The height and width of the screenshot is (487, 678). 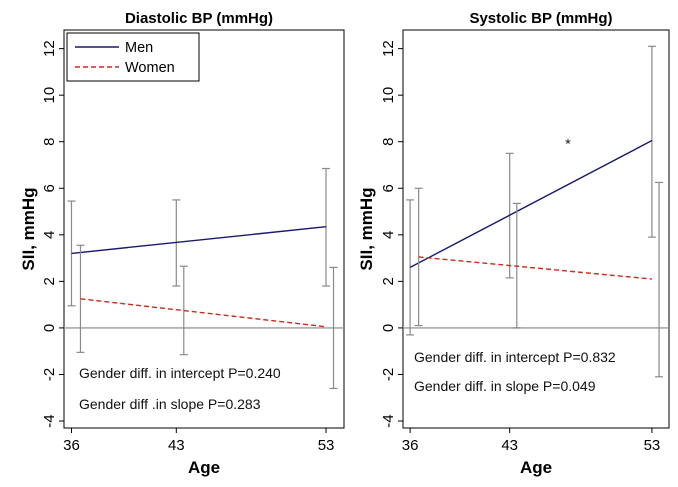 I want to click on panel-1-y-tick-label: 0, so click(x=49, y=328).